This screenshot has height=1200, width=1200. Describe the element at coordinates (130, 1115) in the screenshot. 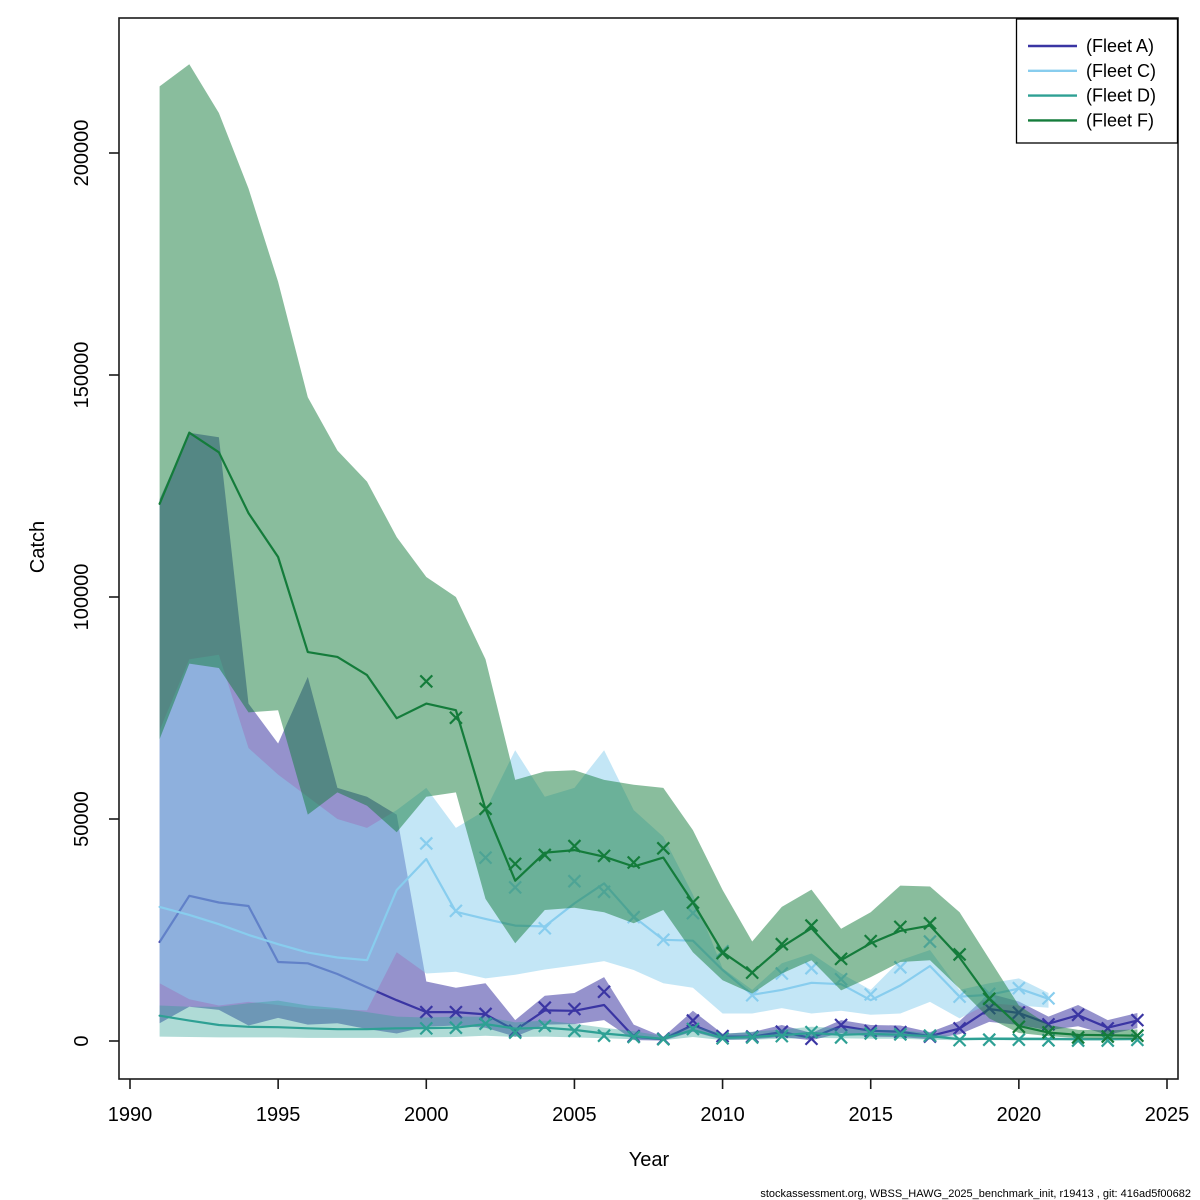

I see `x-tick-label: 1990` at that location.